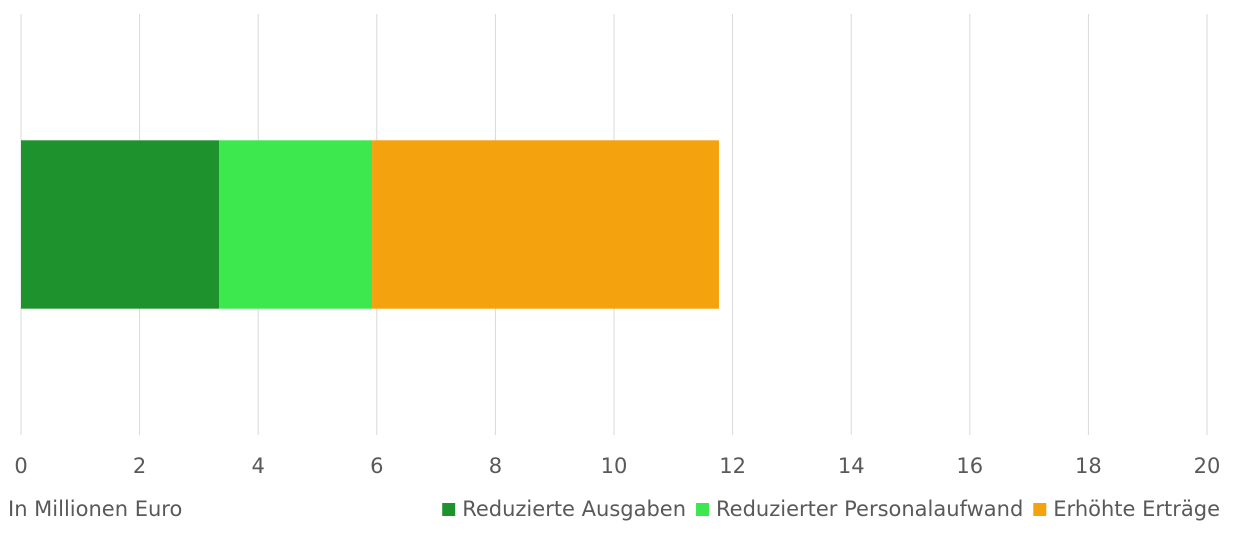 The image size is (1238, 536). What do you see at coordinates (376, 466) in the screenshot?
I see `x-tick-label: 6` at bounding box center [376, 466].